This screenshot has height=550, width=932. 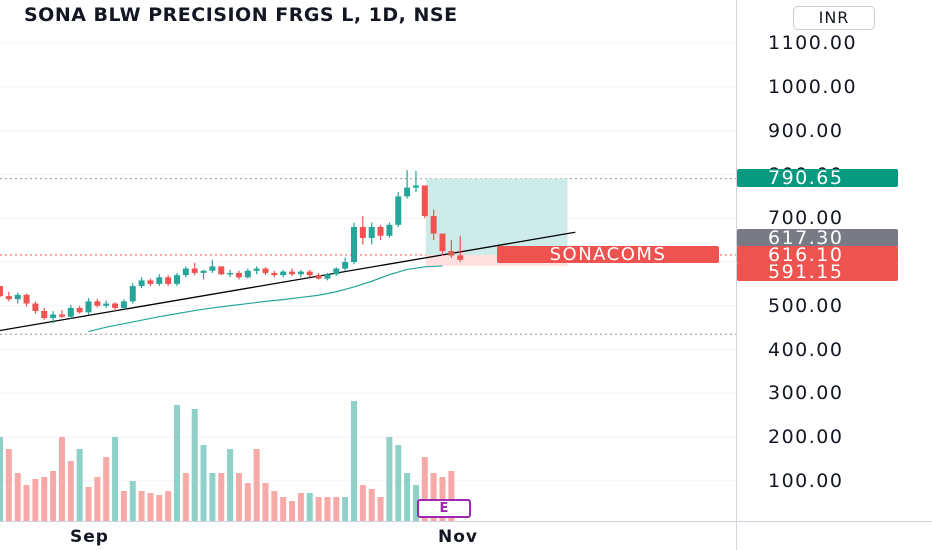 What do you see at coordinates (806, 349) in the screenshot?
I see `y-tick-label: 400.00` at bounding box center [806, 349].